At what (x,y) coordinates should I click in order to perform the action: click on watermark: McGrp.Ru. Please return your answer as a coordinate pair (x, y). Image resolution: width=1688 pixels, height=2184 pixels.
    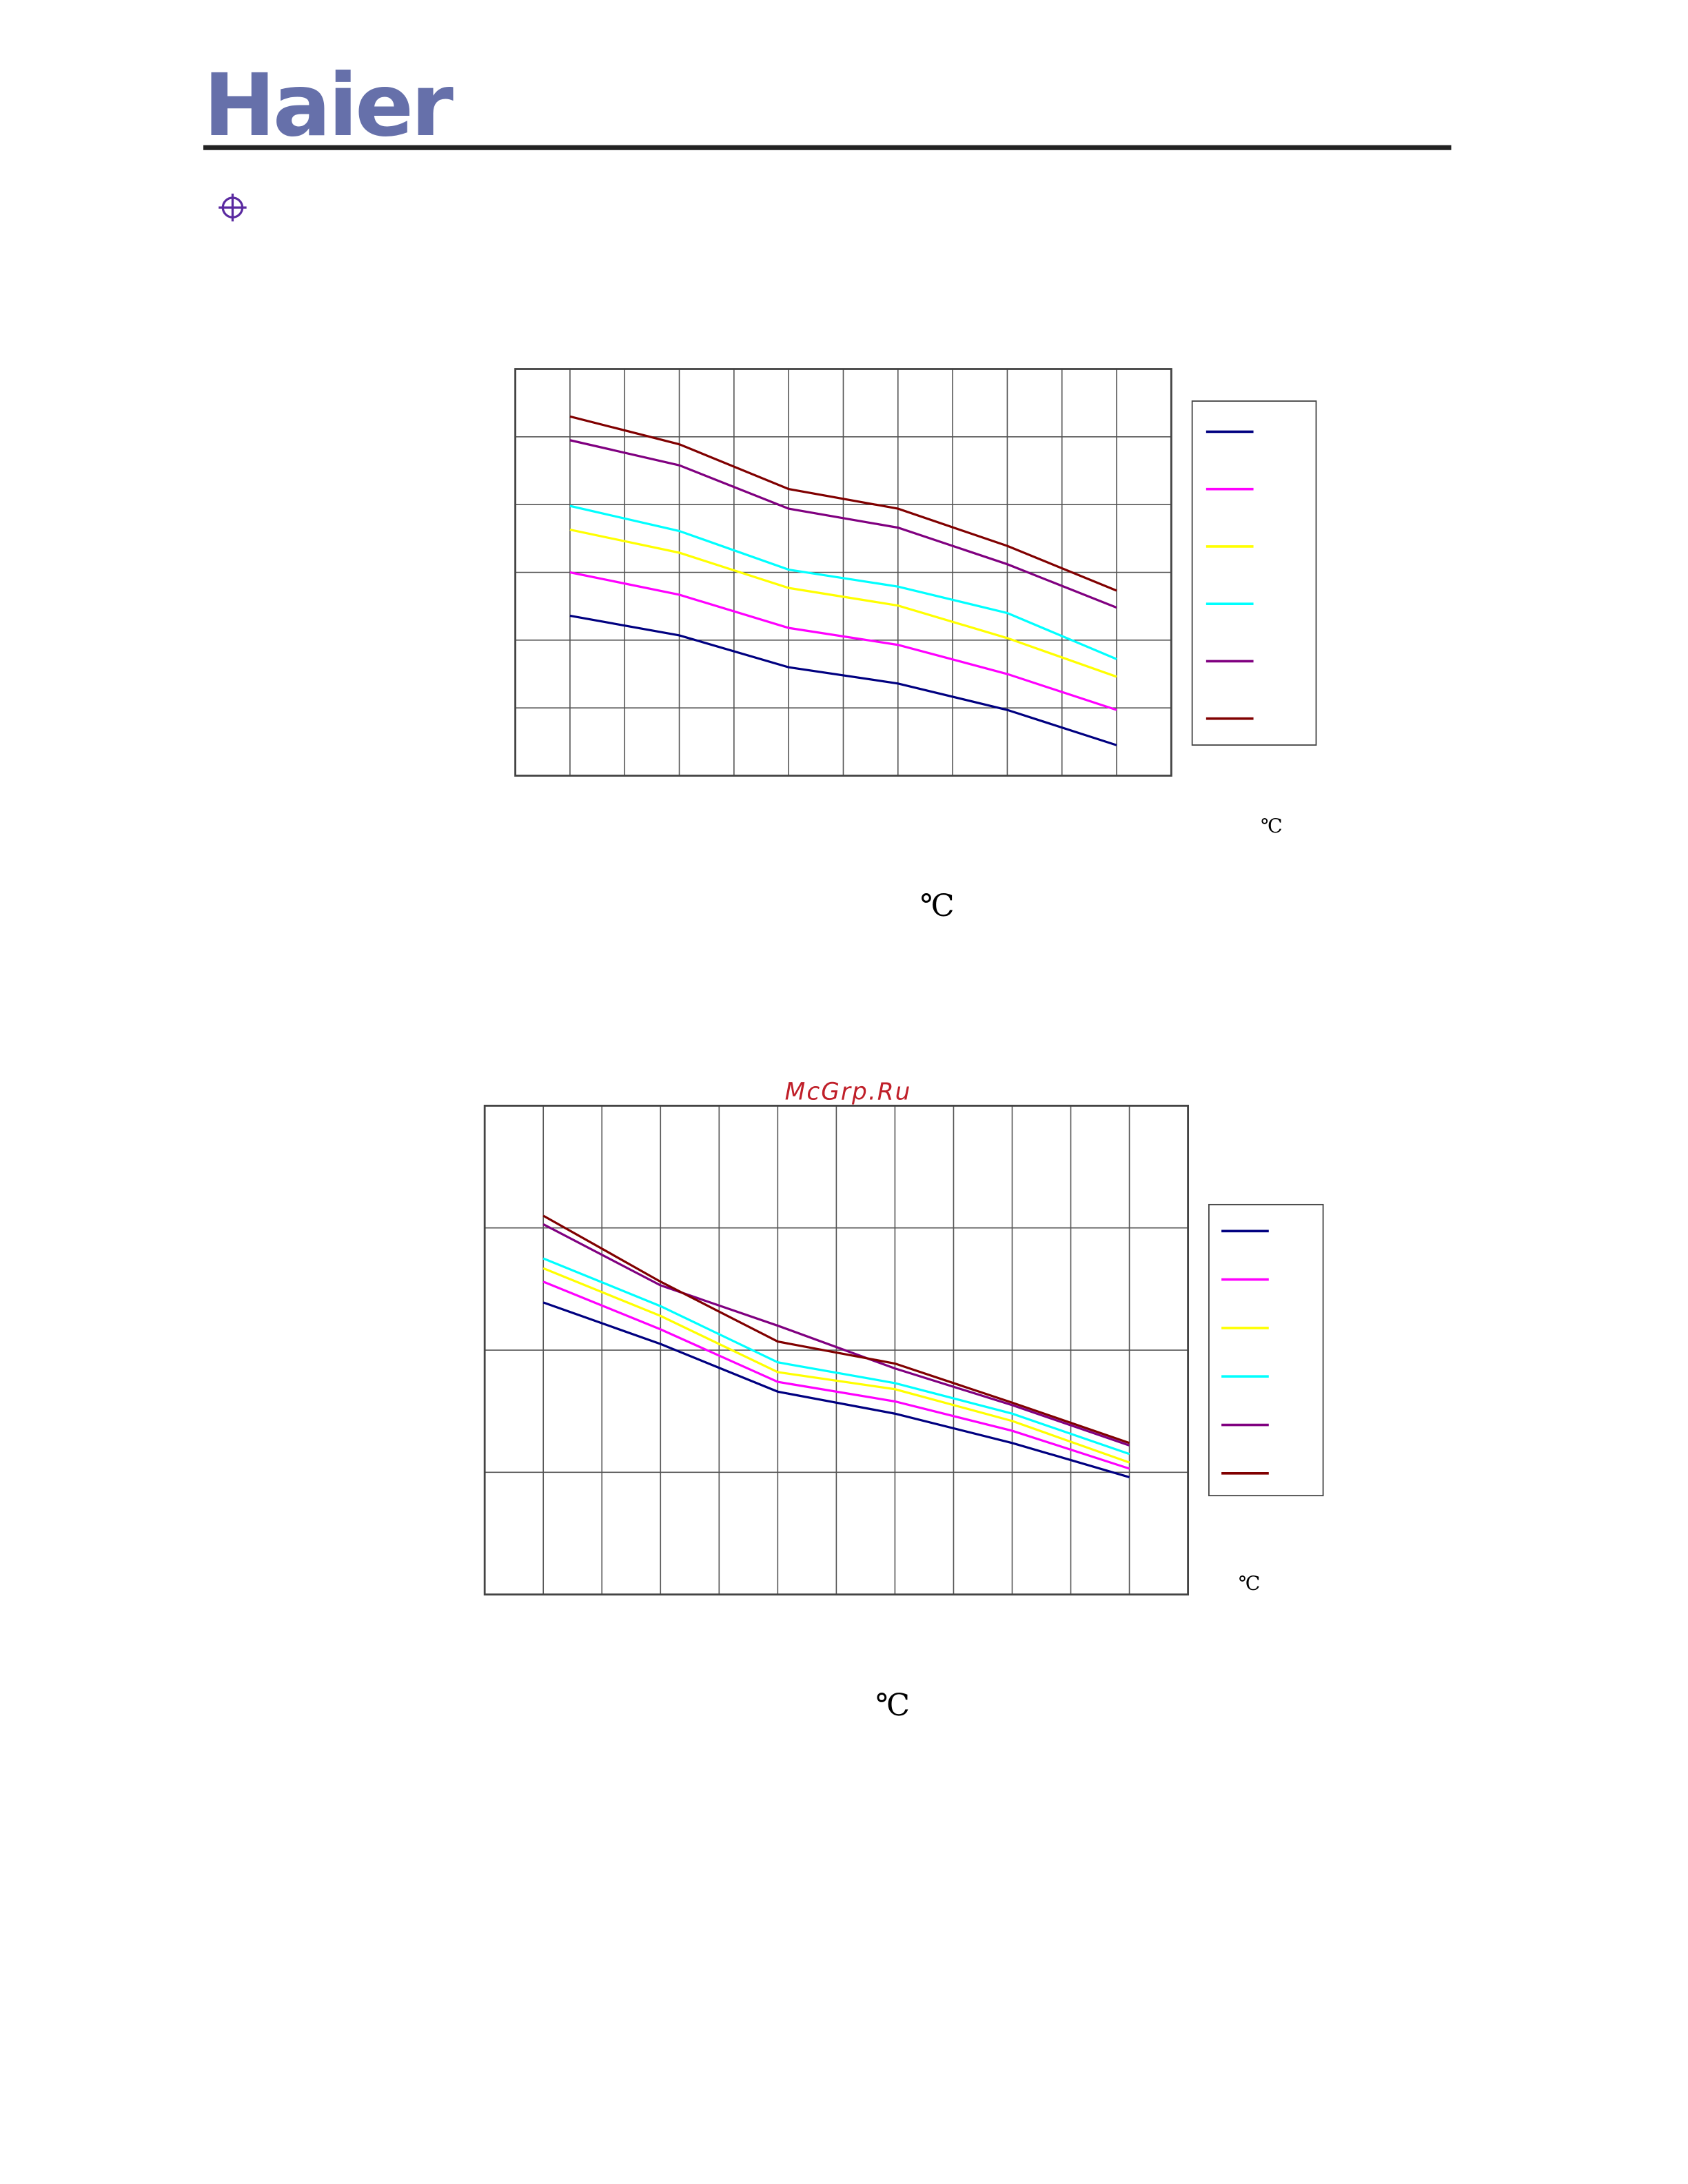
    Looking at the image, I should click on (848, 1092).